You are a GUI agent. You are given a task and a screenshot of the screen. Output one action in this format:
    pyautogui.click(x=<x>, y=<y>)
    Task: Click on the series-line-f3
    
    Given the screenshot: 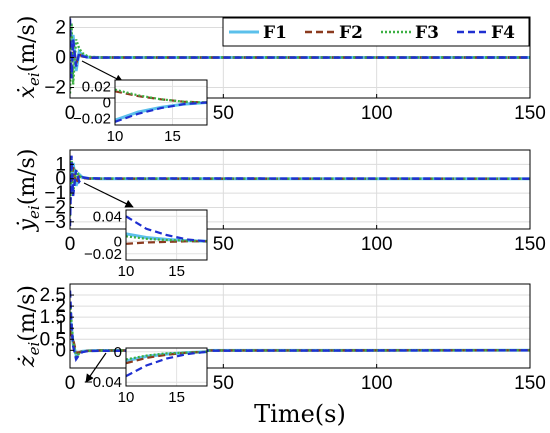 What is the action you would take?
    pyautogui.click(x=300, y=331)
    